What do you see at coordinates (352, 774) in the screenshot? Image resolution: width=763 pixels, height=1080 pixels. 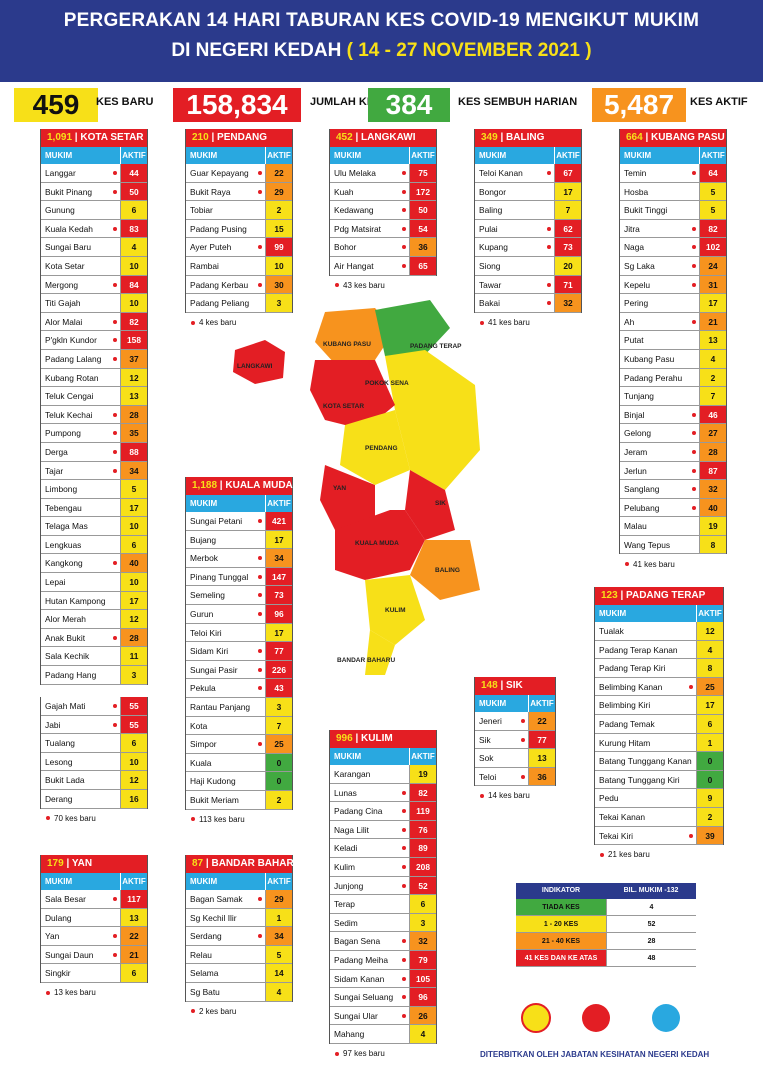 I see `mukim-label: Karangan` at bounding box center [352, 774].